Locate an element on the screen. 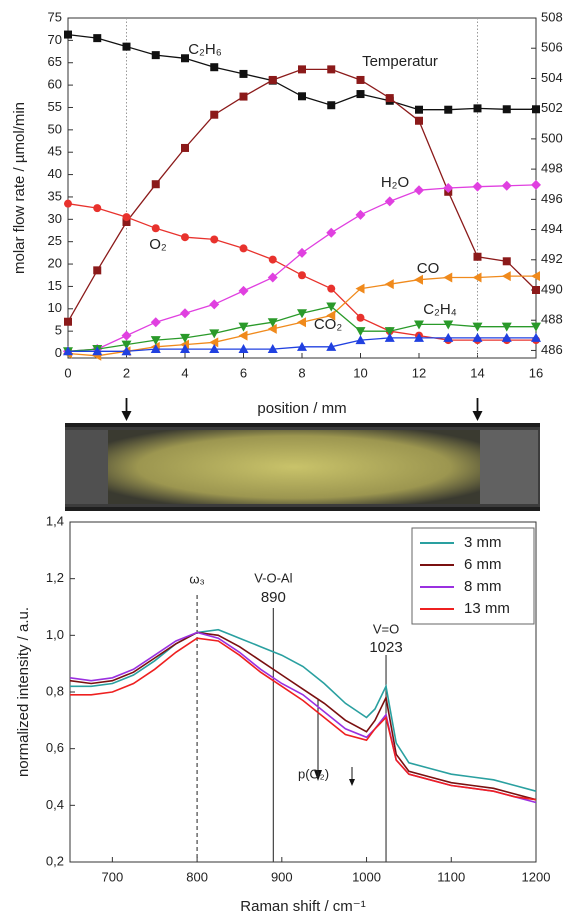  y-tick-label: 0 is located at coordinates (58, 352).